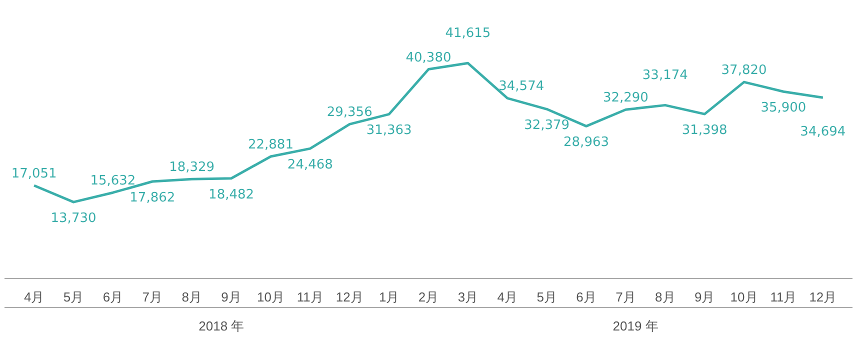  Describe the element at coordinates (587, 142) in the screenshot. I see `data-label: 28,963` at that location.